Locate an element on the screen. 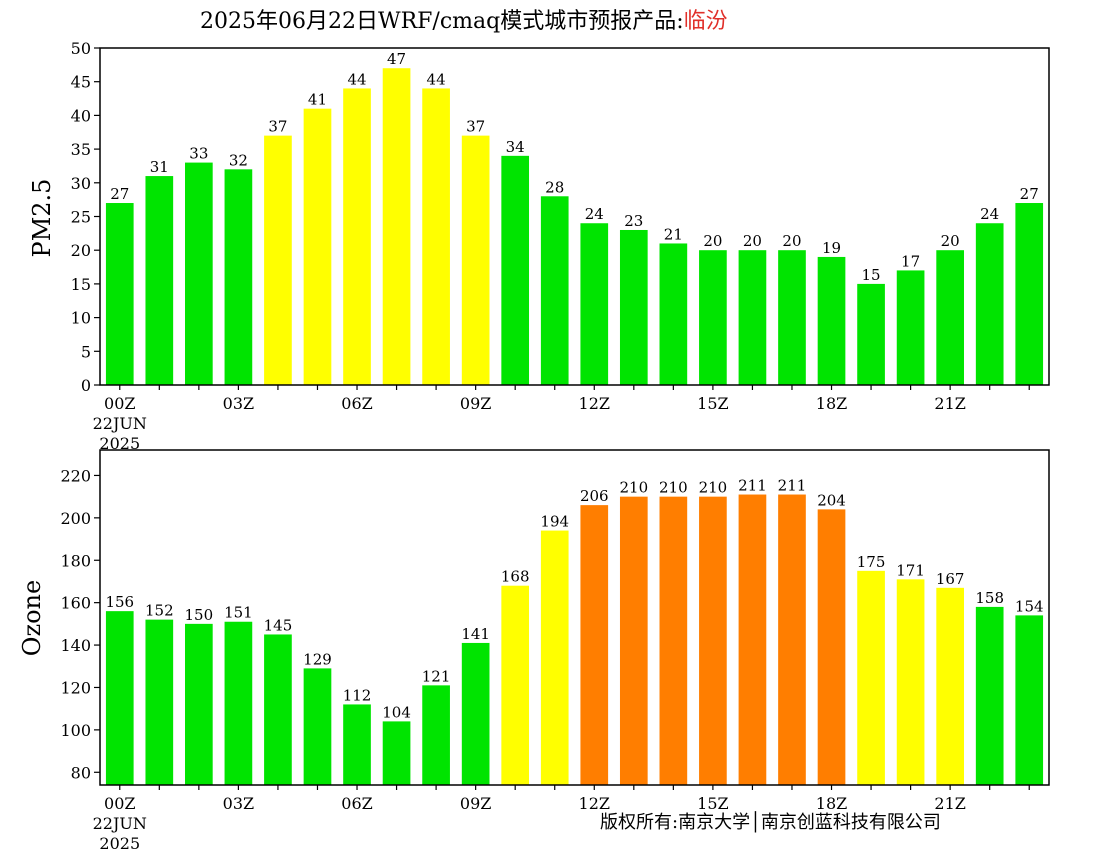 Image resolution: width=1100 pixels, height=850 pixels. y-tick-label: 5 is located at coordinates (86, 351).